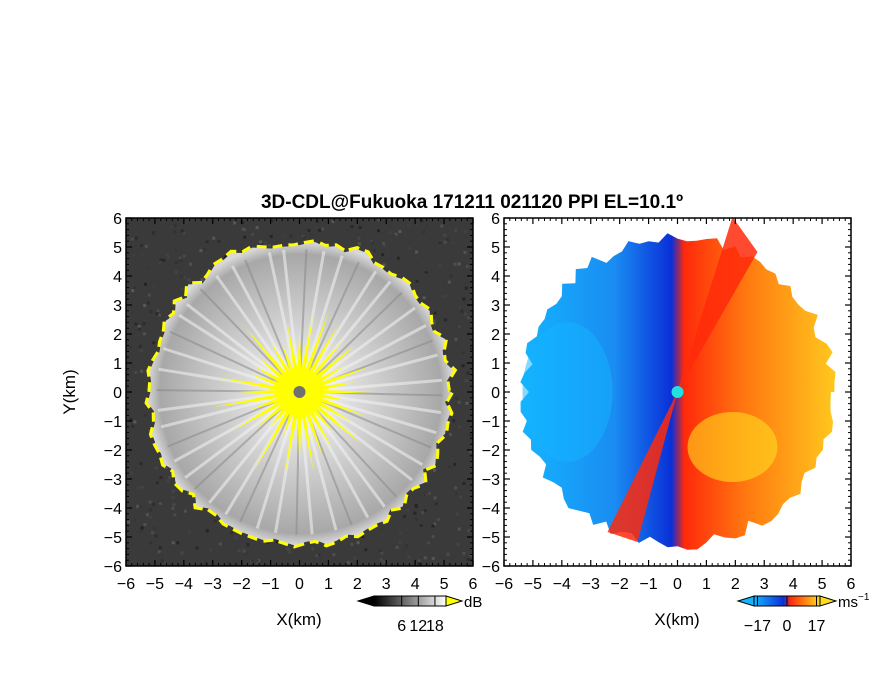 The width and height of the screenshot is (880, 680). I want to click on x-tick-label: 6, so click(851, 584).